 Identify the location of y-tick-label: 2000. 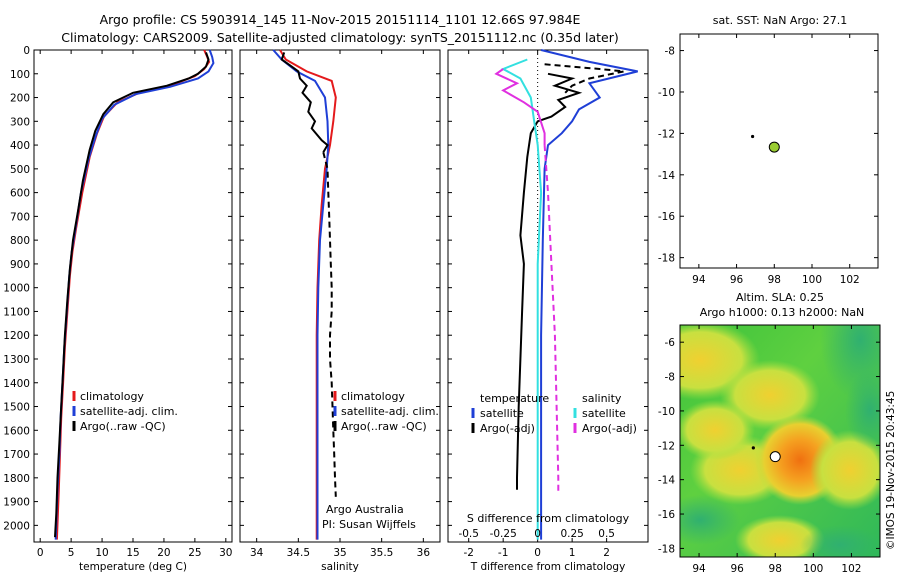
(16, 526).